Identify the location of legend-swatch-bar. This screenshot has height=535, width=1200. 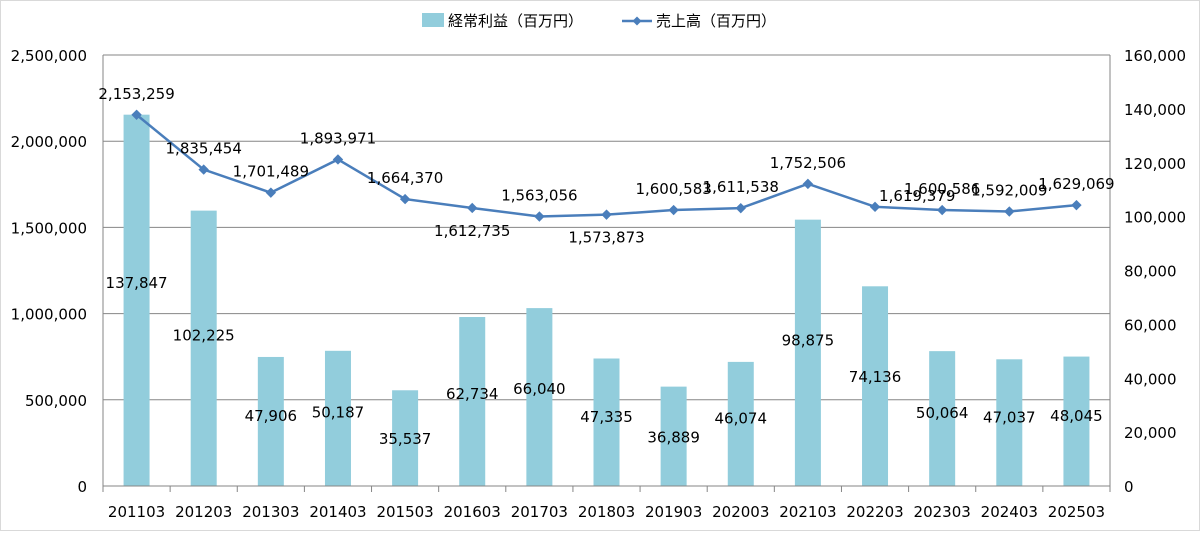
(433, 20).